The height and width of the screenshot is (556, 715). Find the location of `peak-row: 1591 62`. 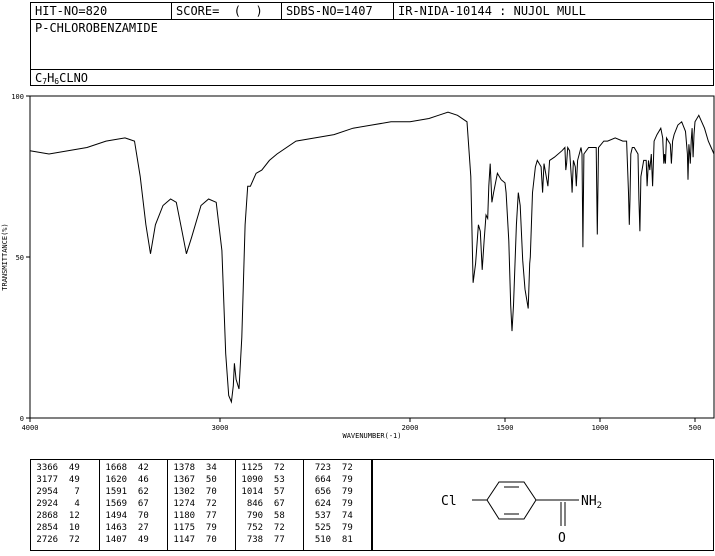

peak-row: 1591 62 is located at coordinates (124, 492).